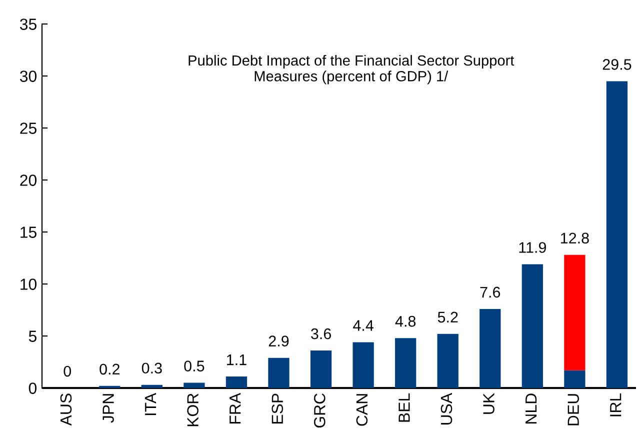 This screenshot has width=638, height=442. What do you see at coordinates (32, 336) in the screenshot?
I see `y-tick-label: 5` at bounding box center [32, 336].